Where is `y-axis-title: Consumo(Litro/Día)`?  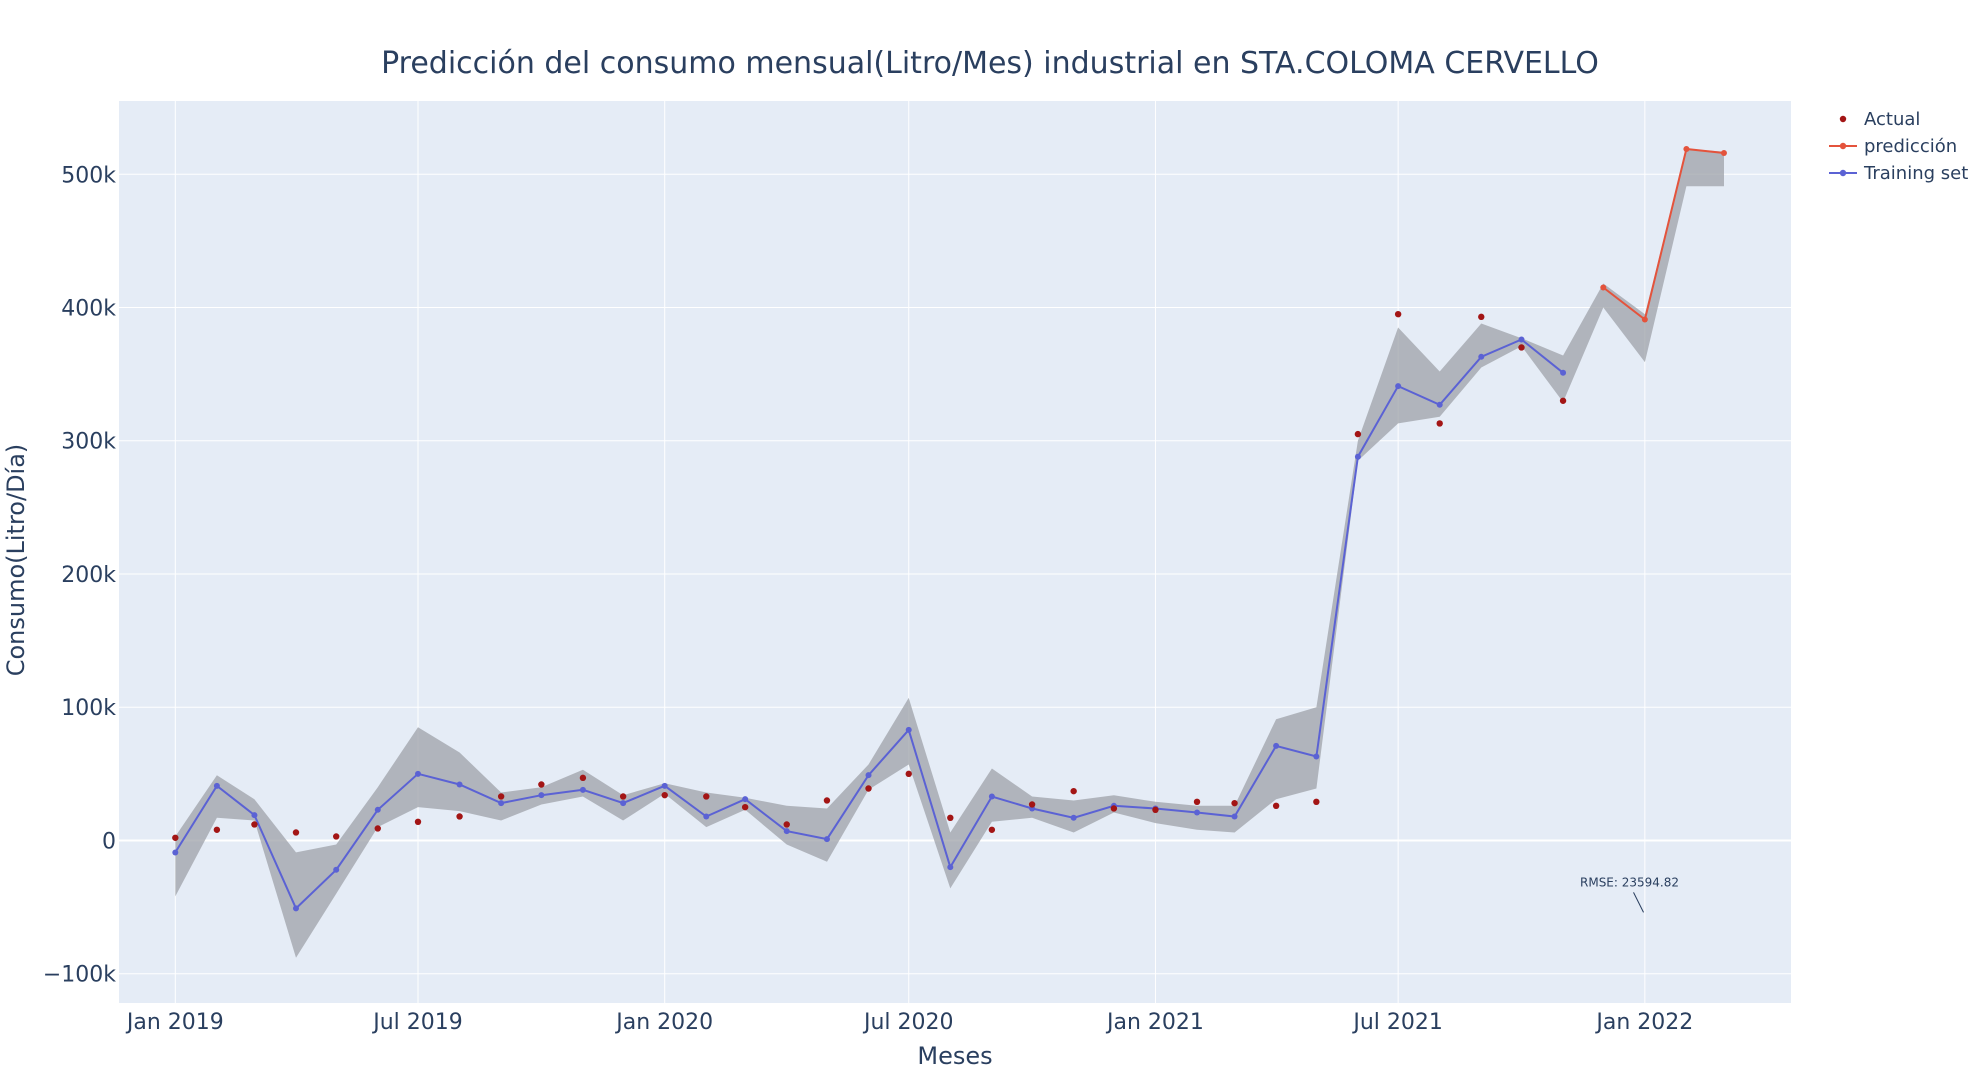
y-axis-title: Consumo(Litro/Día) is located at coordinates (16, 560).